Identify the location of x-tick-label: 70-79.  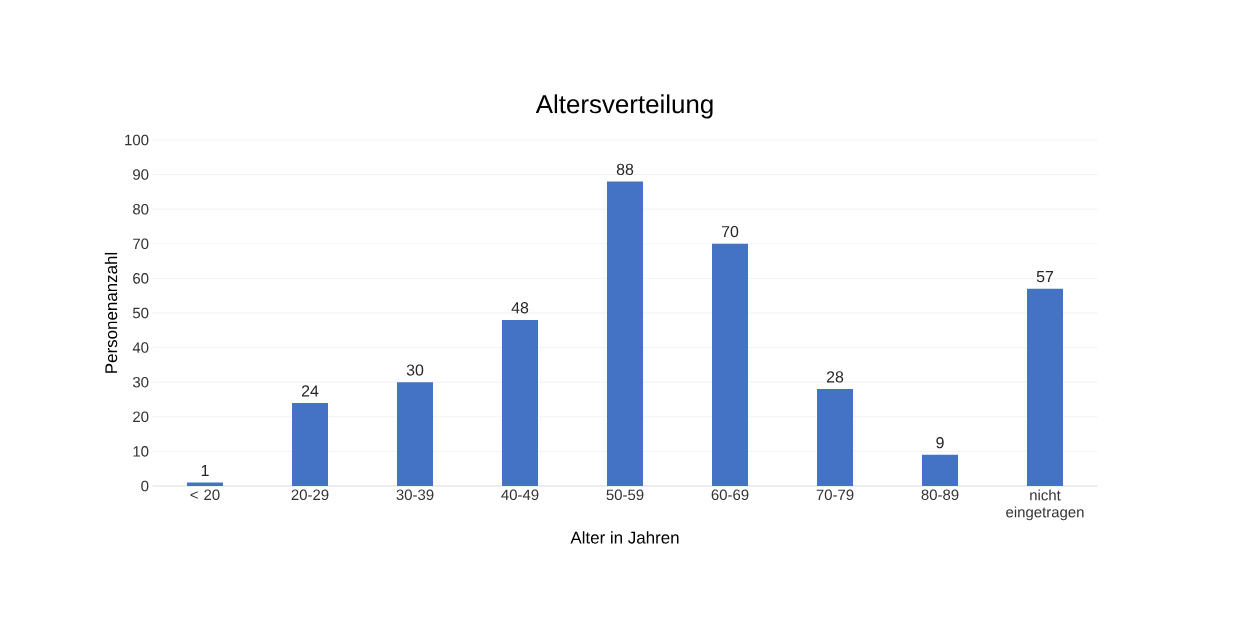
(835, 495).